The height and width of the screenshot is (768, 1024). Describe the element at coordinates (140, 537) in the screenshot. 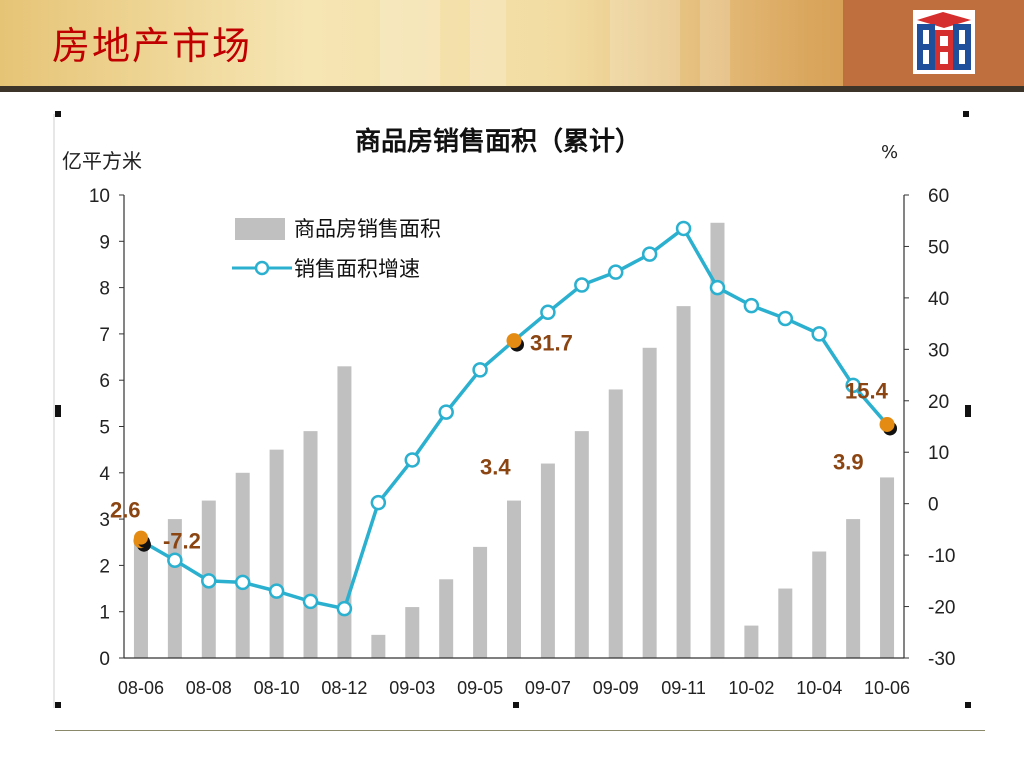

I see `bar-highlight-marker` at that location.